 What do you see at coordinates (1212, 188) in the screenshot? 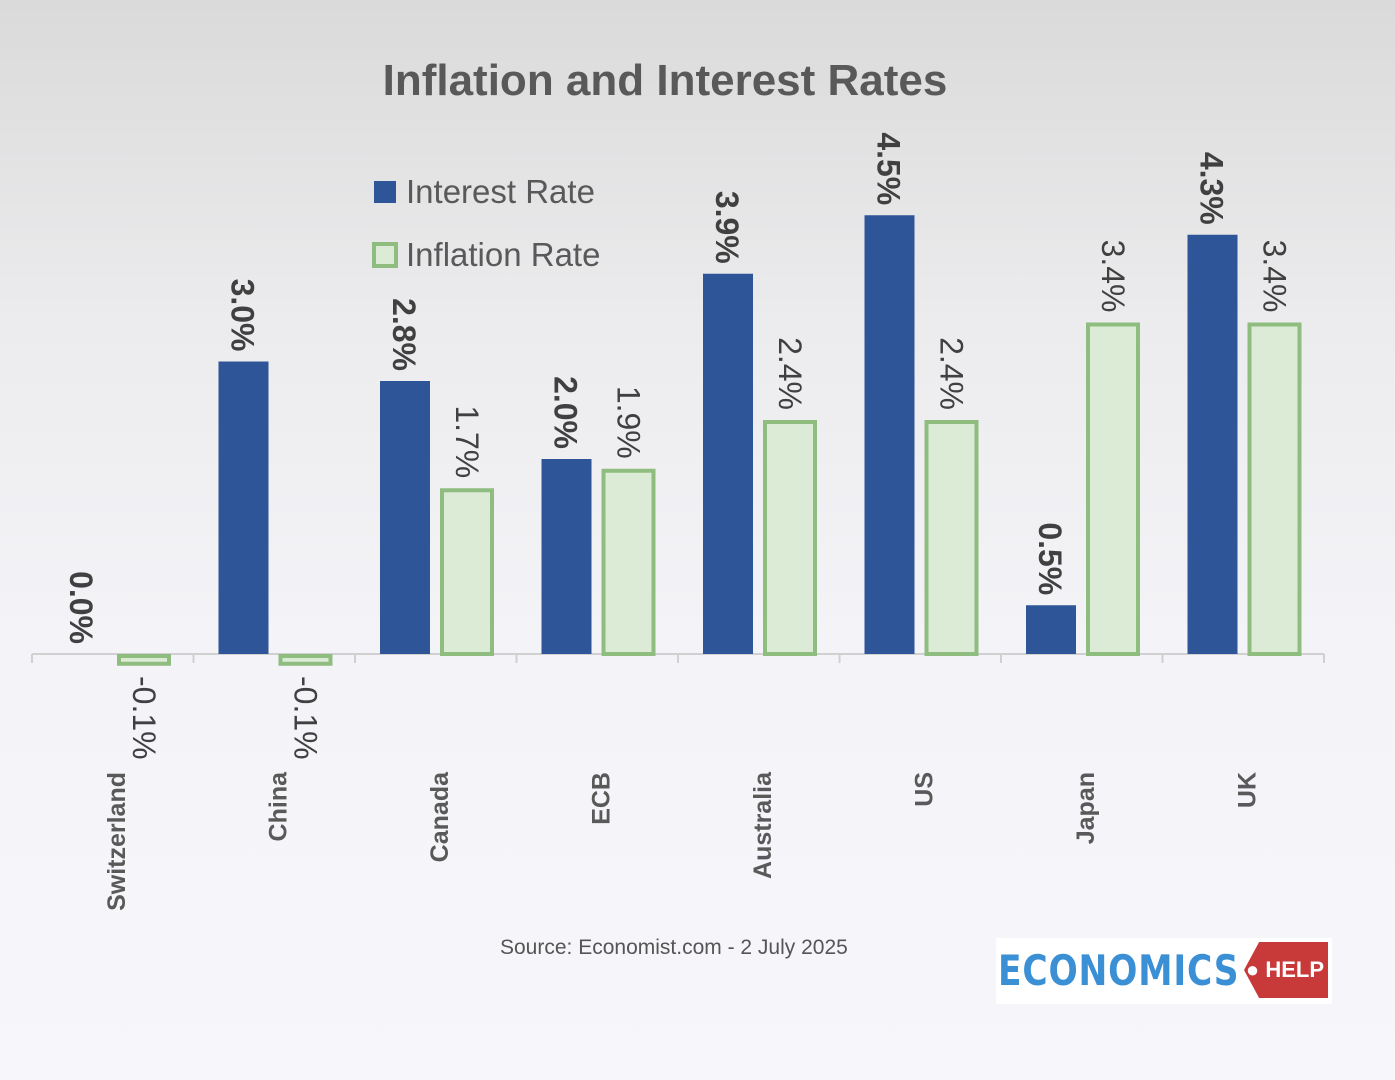
I see `interest-label: 4.3%` at bounding box center [1212, 188].